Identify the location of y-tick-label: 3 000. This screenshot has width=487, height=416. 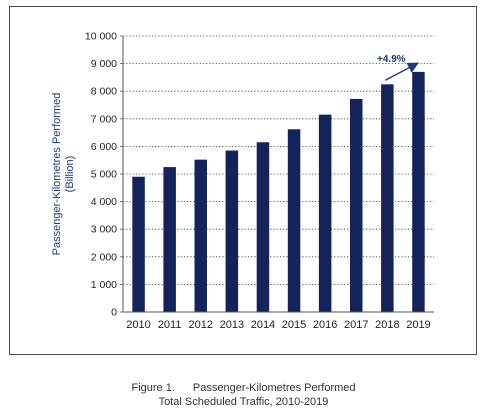
(104, 230).